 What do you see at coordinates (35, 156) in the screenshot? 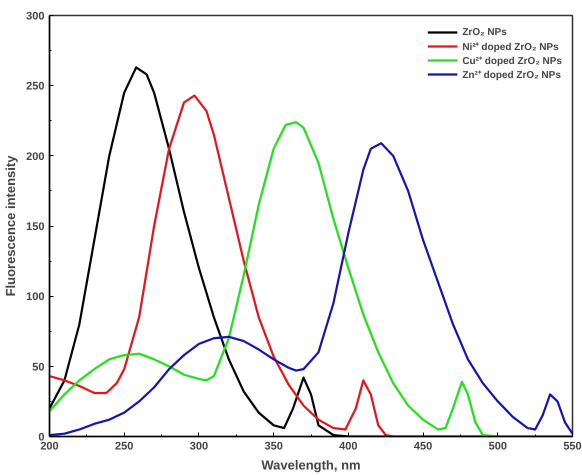
I see `y-tick-label: 200` at bounding box center [35, 156].